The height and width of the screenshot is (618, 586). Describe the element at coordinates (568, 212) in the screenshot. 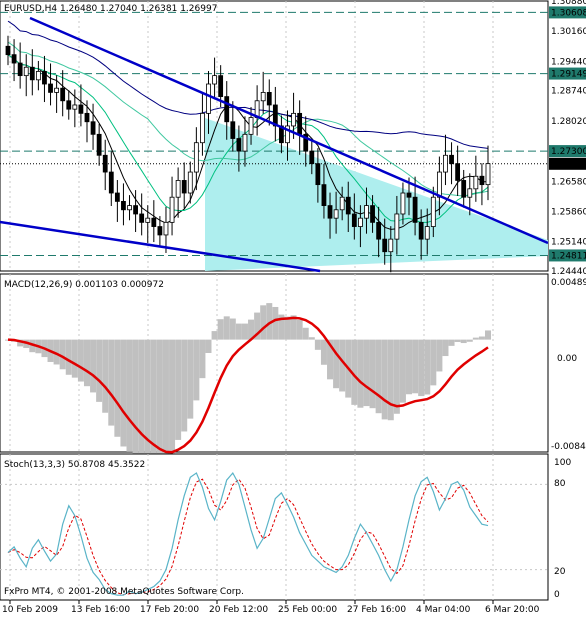

I see `price-axis-label: 1.25860` at that location.